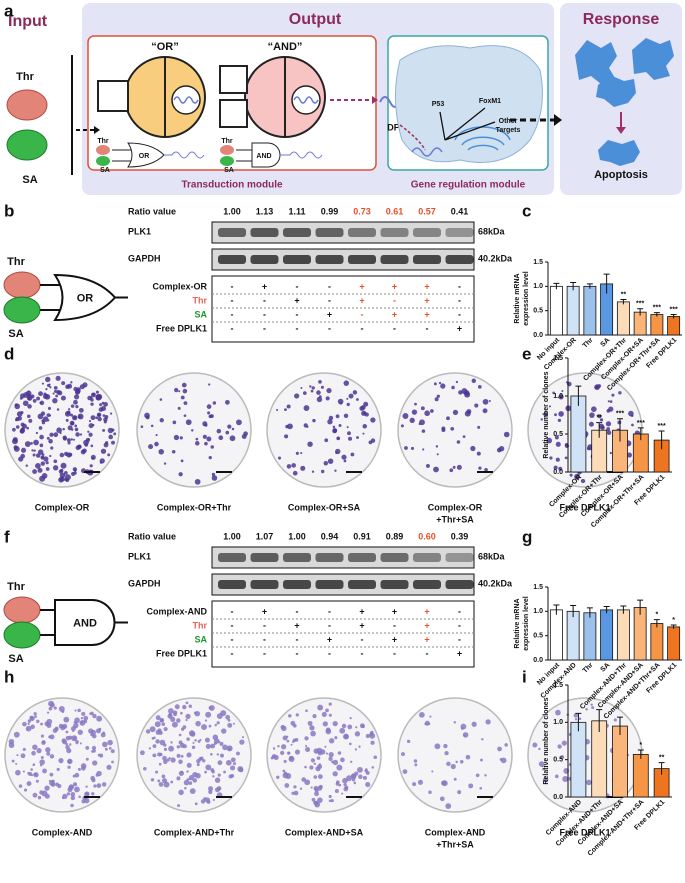 The image size is (685, 883). I want to click on y-axis-label: Relative mRNA, so click(517, 298).